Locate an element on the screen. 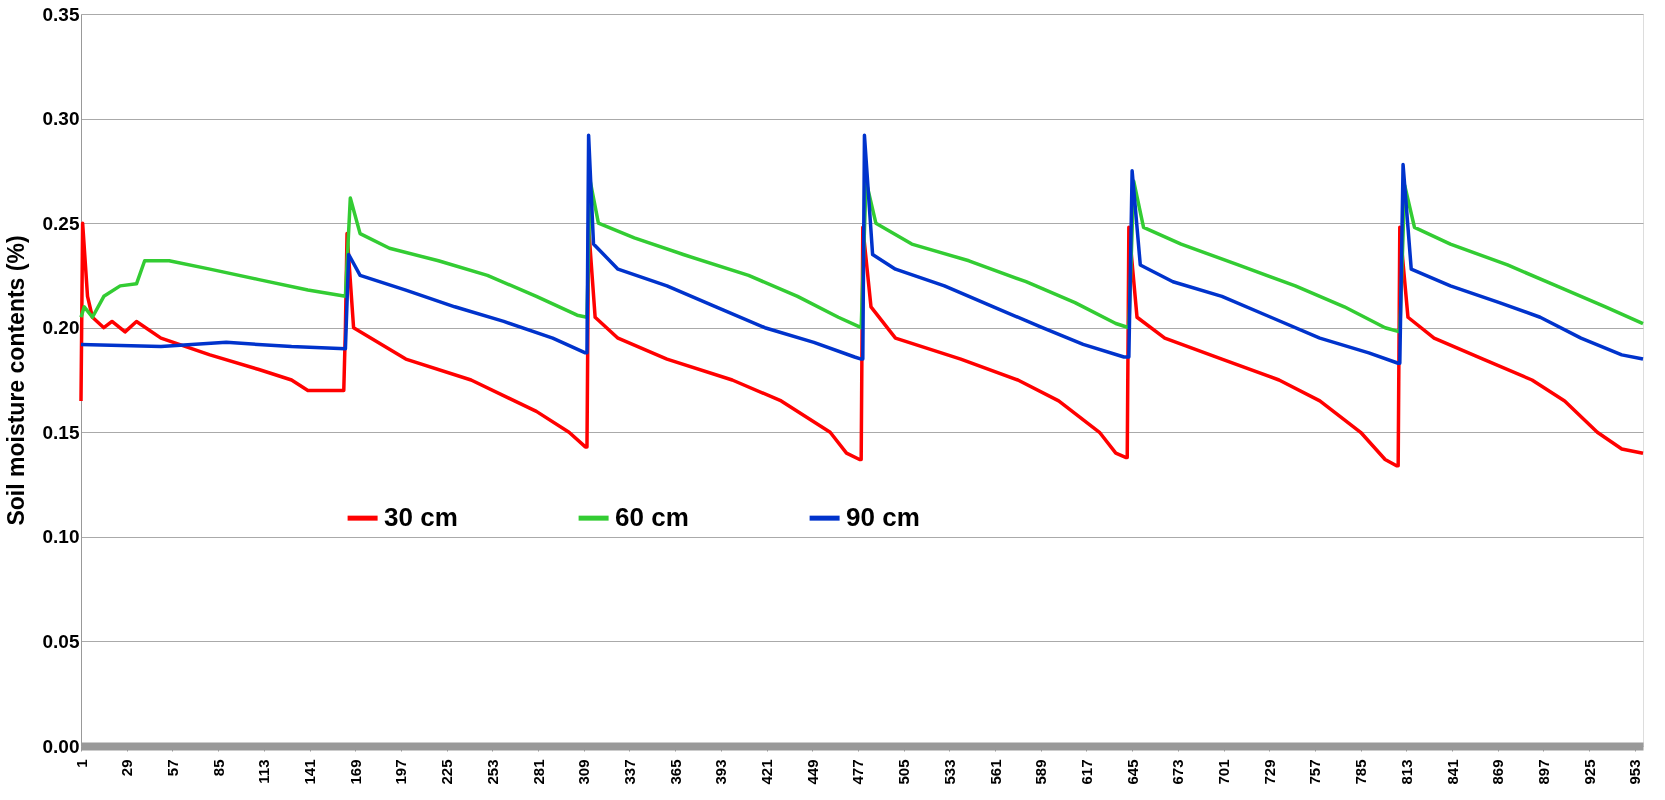 This screenshot has height=800, width=1665. x-tick-label: 337 is located at coordinates (629, 772).